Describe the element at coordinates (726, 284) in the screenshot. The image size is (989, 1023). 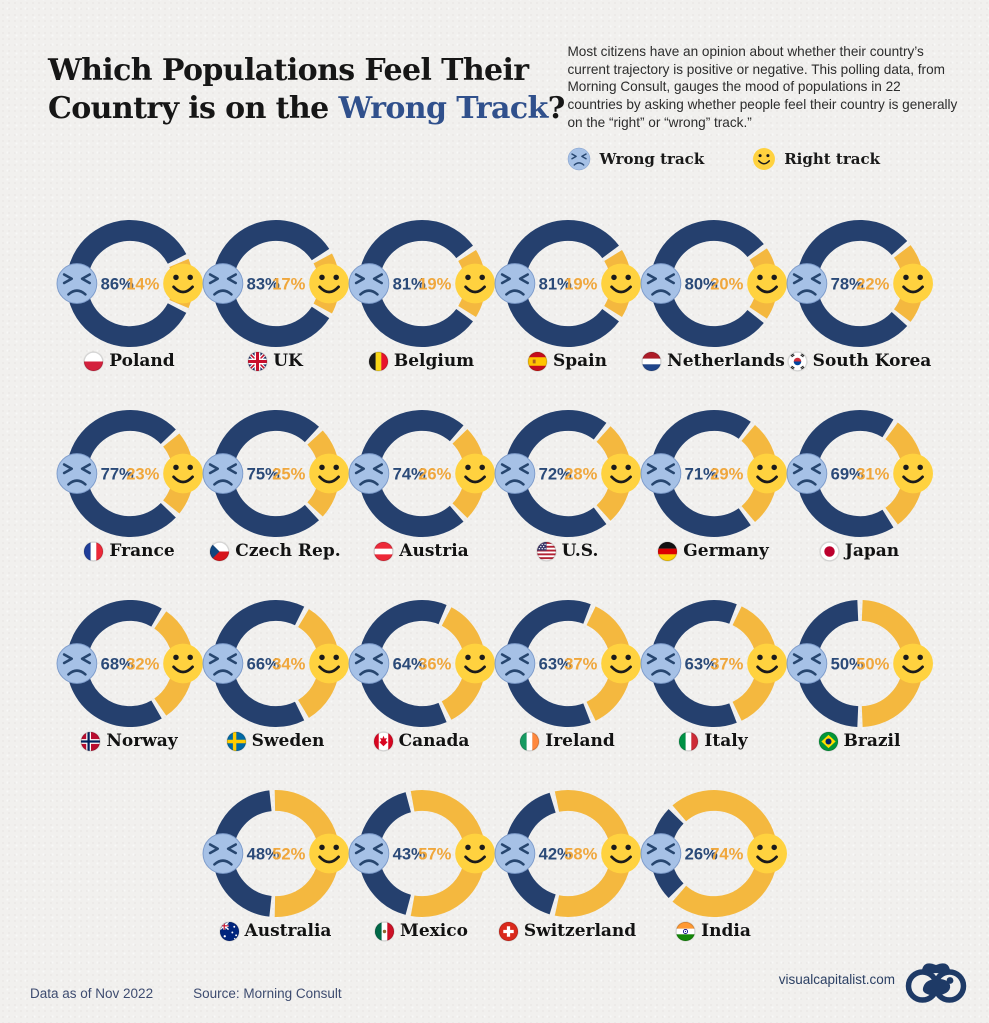
I see `right-pct-label: 20%` at that location.